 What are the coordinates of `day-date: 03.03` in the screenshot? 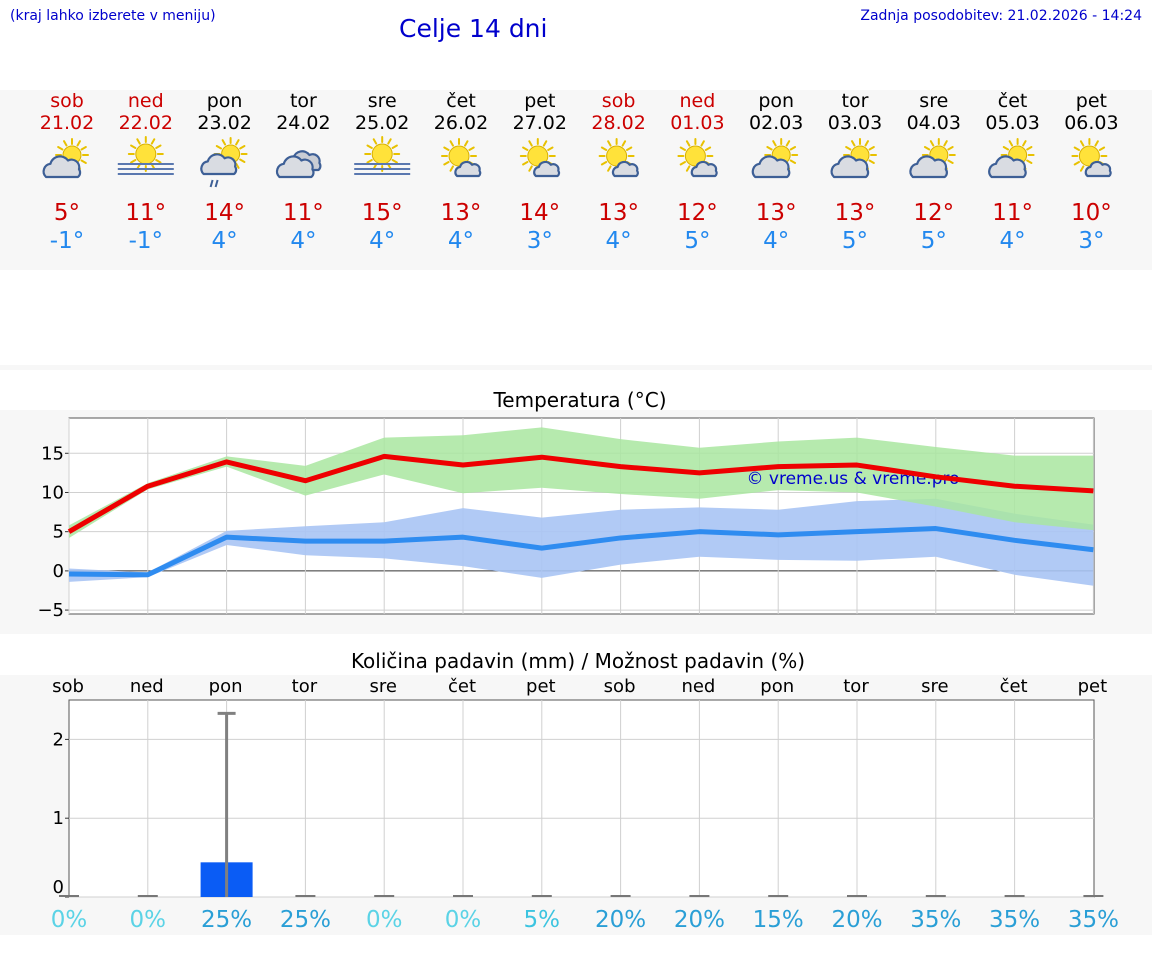 It's located at (855, 123).